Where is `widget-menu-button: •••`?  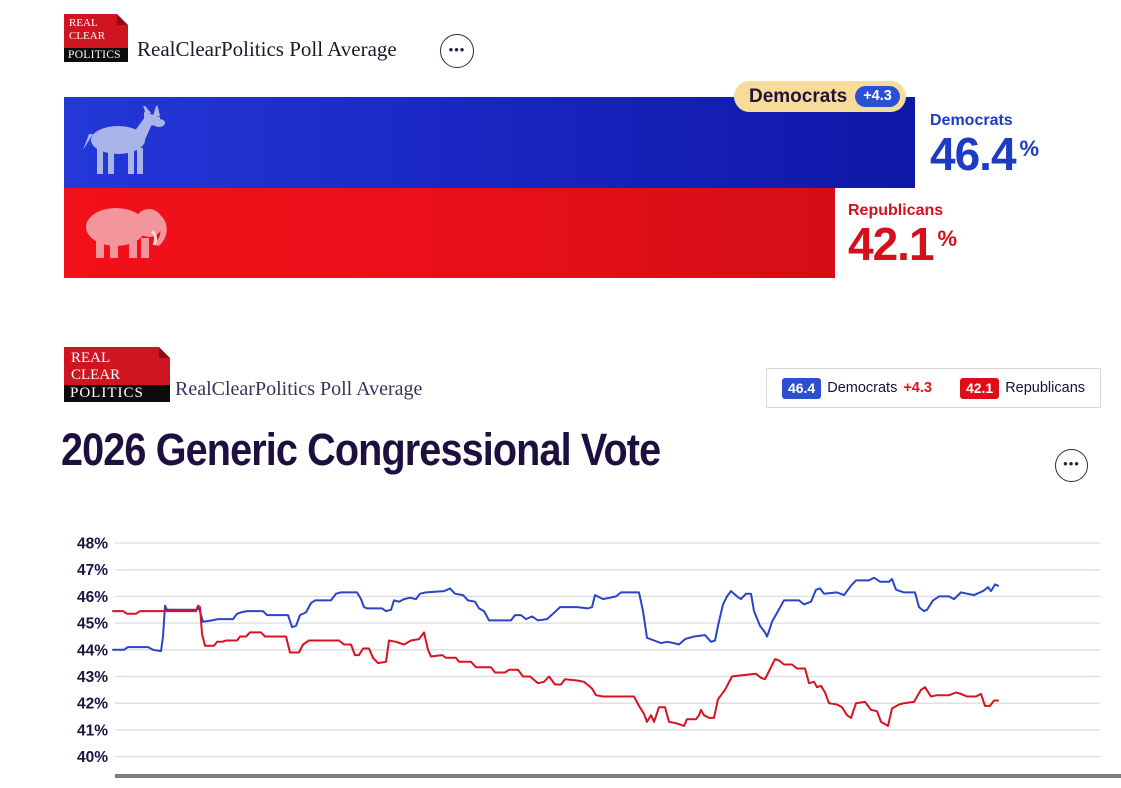
widget-menu-button: ••• is located at coordinates (457, 51).